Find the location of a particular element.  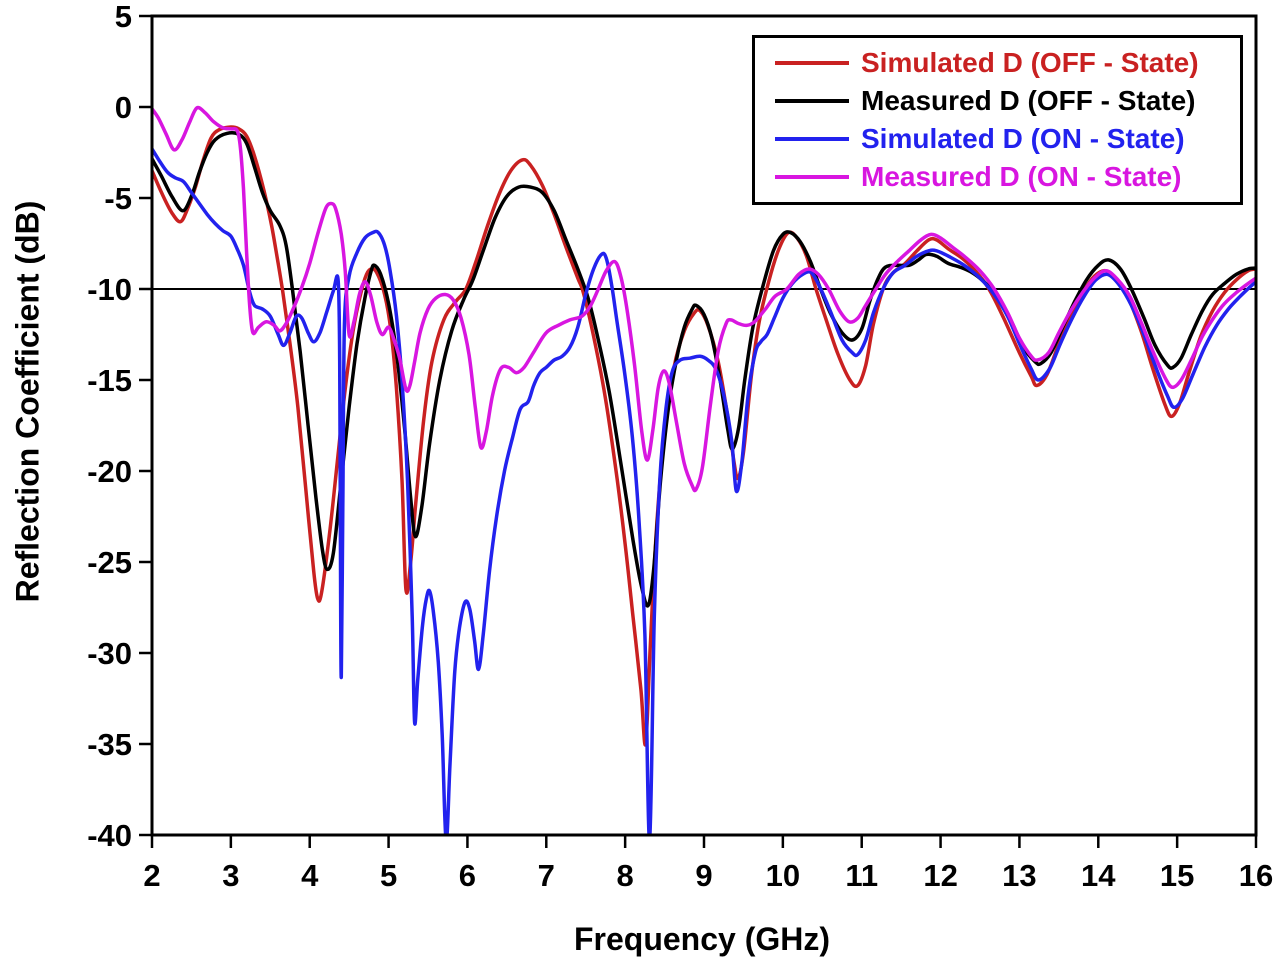

x-tick-label: 6 is located at coordinates (467, 875).